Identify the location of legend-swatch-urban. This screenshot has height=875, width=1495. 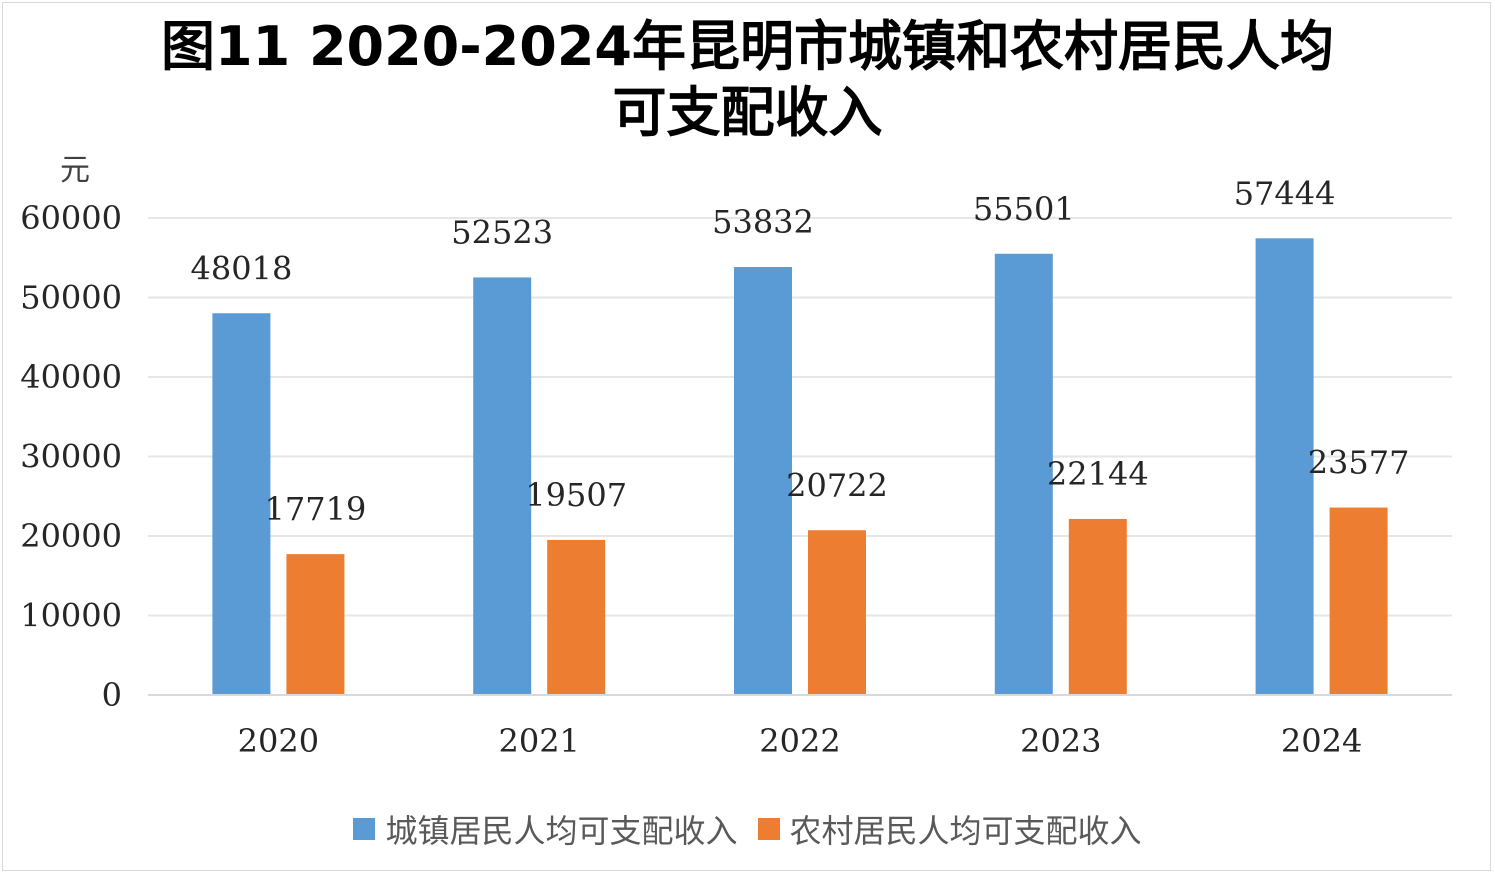
(364, 829).